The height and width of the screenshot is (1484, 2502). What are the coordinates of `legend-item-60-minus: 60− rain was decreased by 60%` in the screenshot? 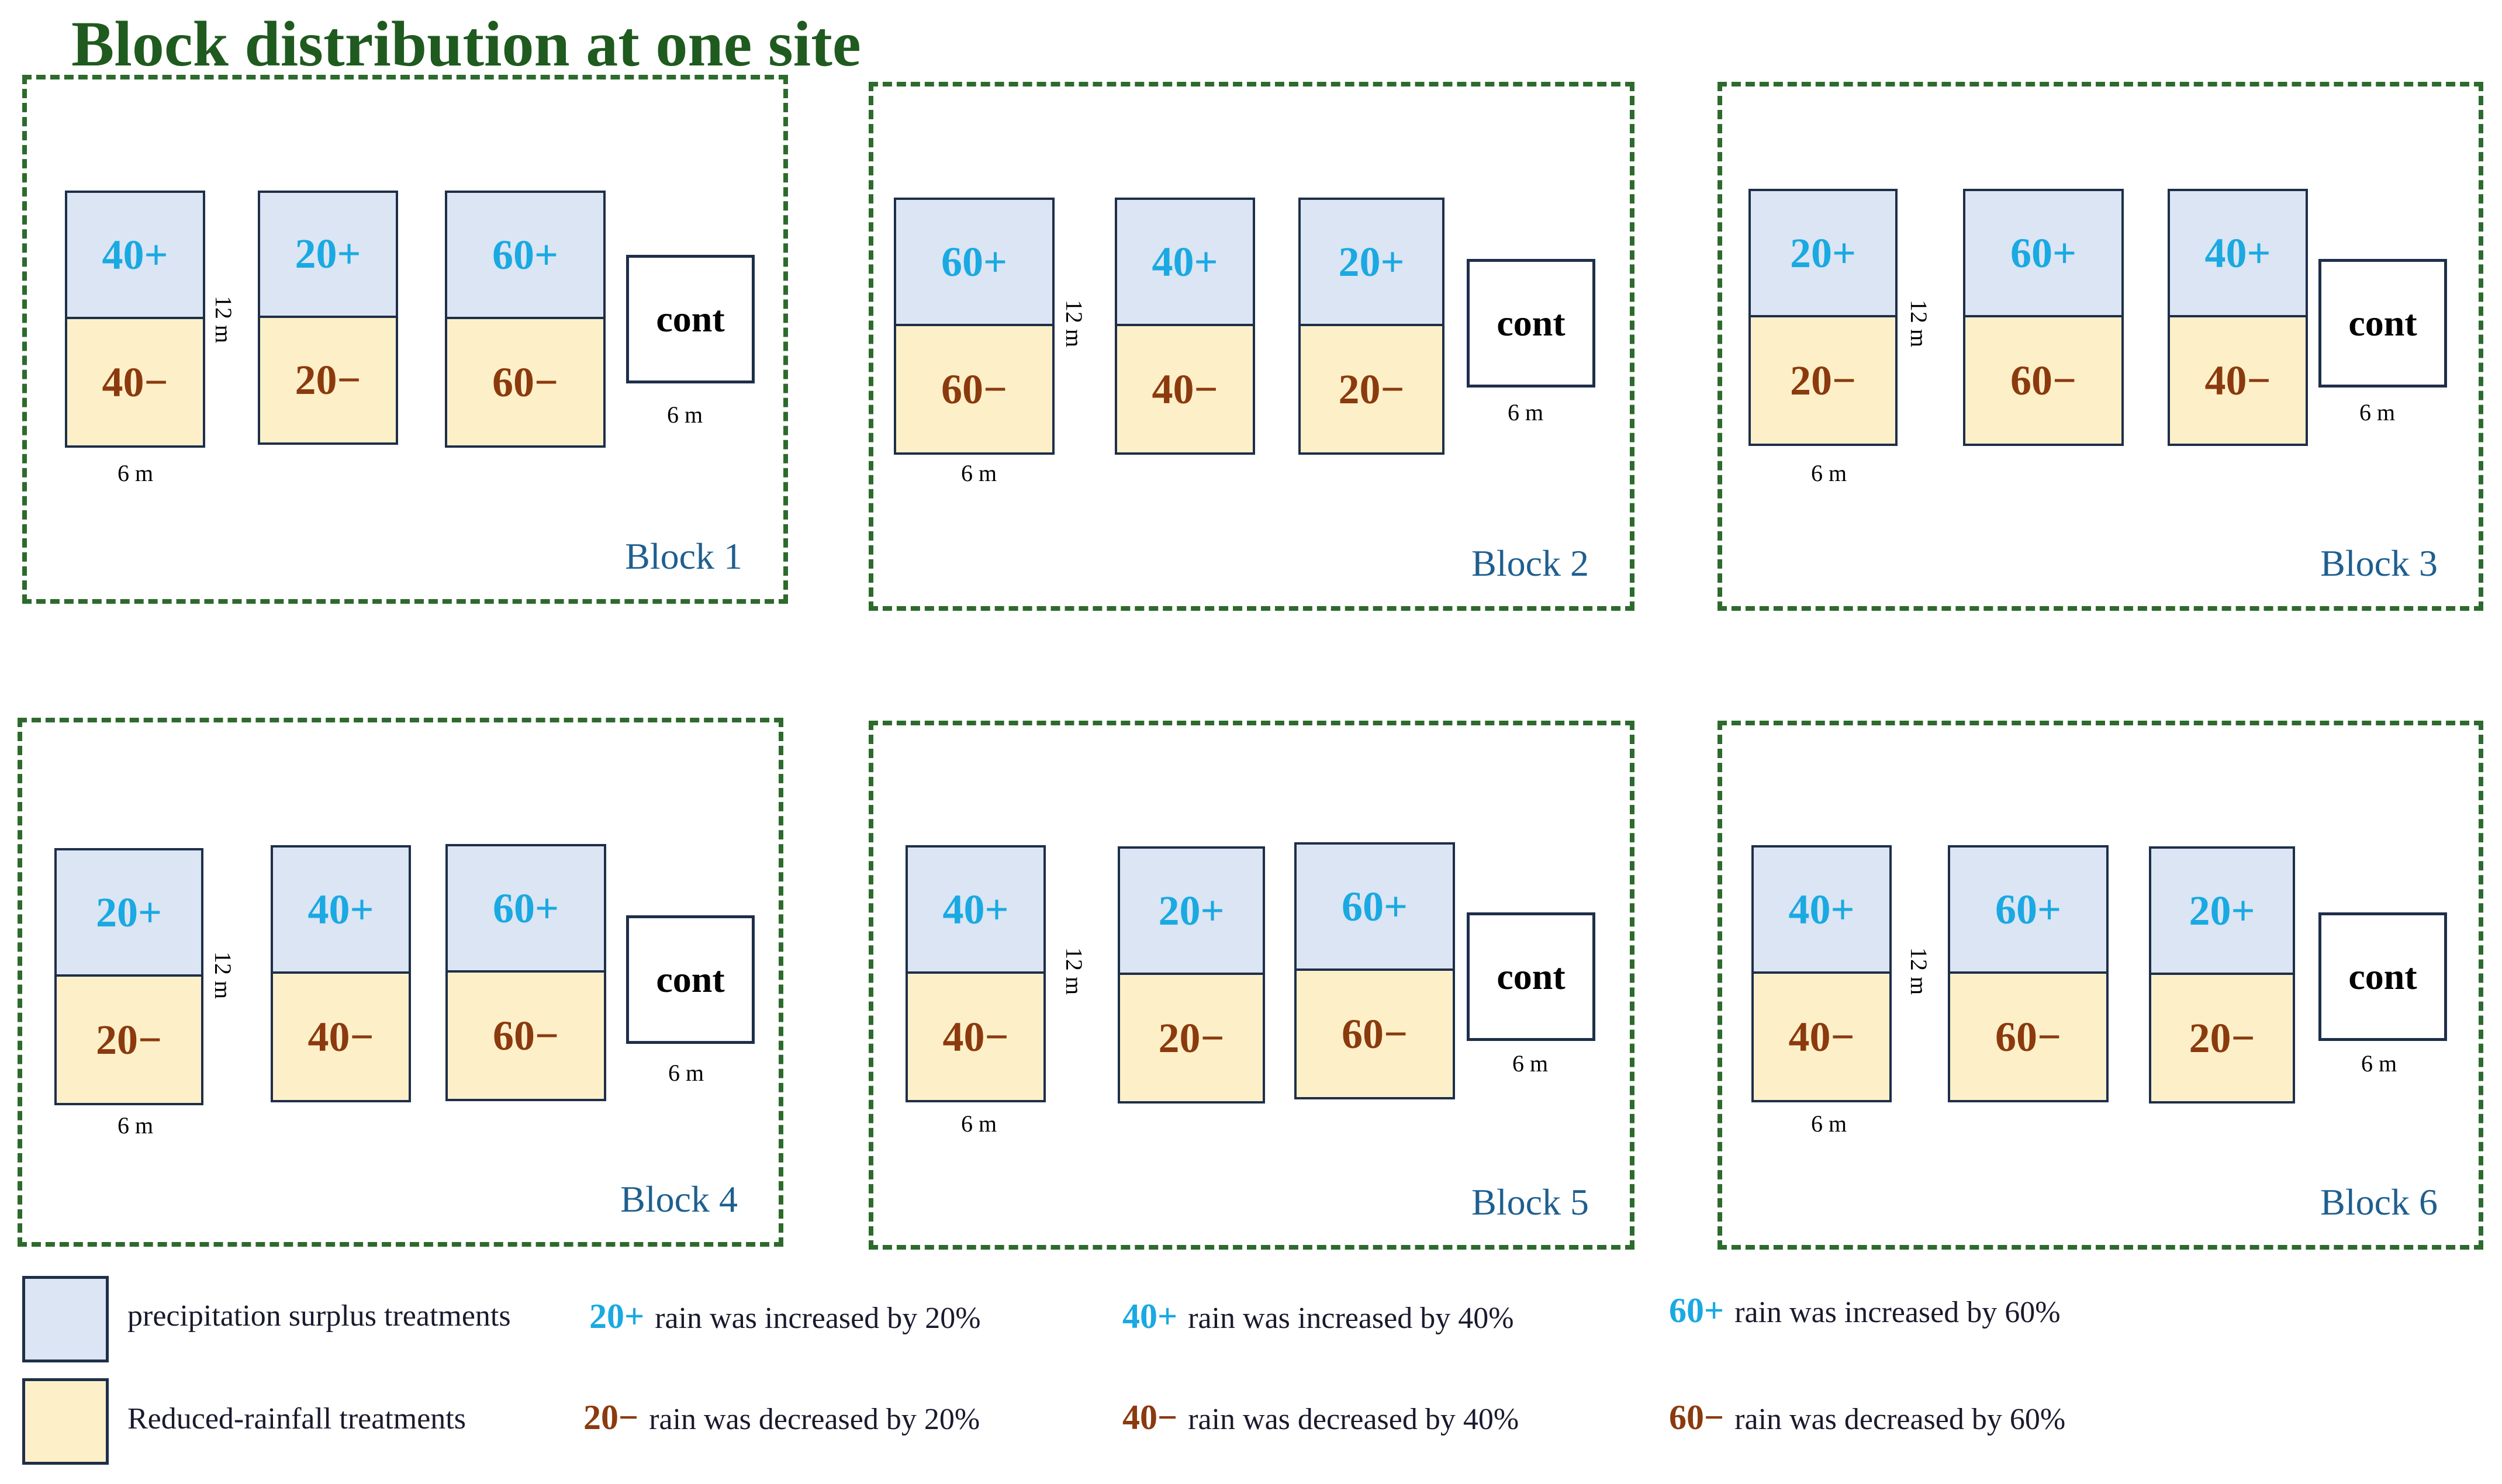 It's located at (1867, 1418).